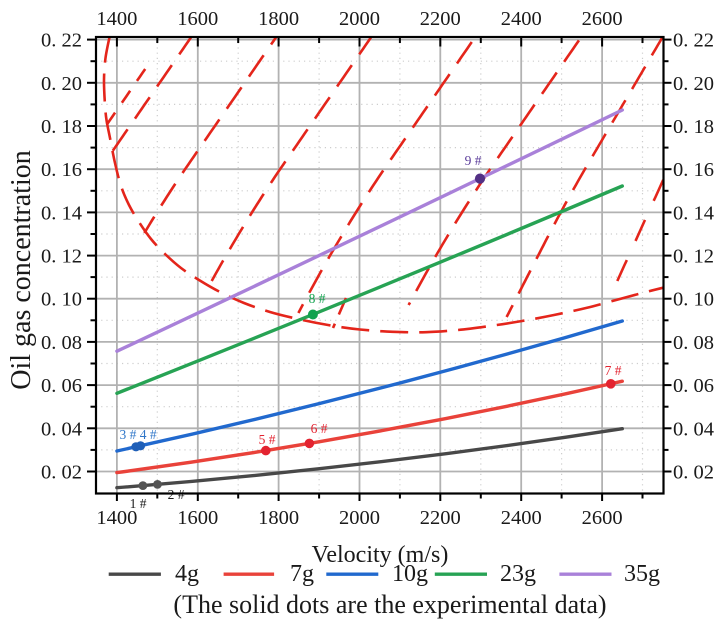 This screenshot has width=718, height=631. Describe the element at coordinates (473, 160) in the screenshot. I see `svg-text: 9 #` at that location.